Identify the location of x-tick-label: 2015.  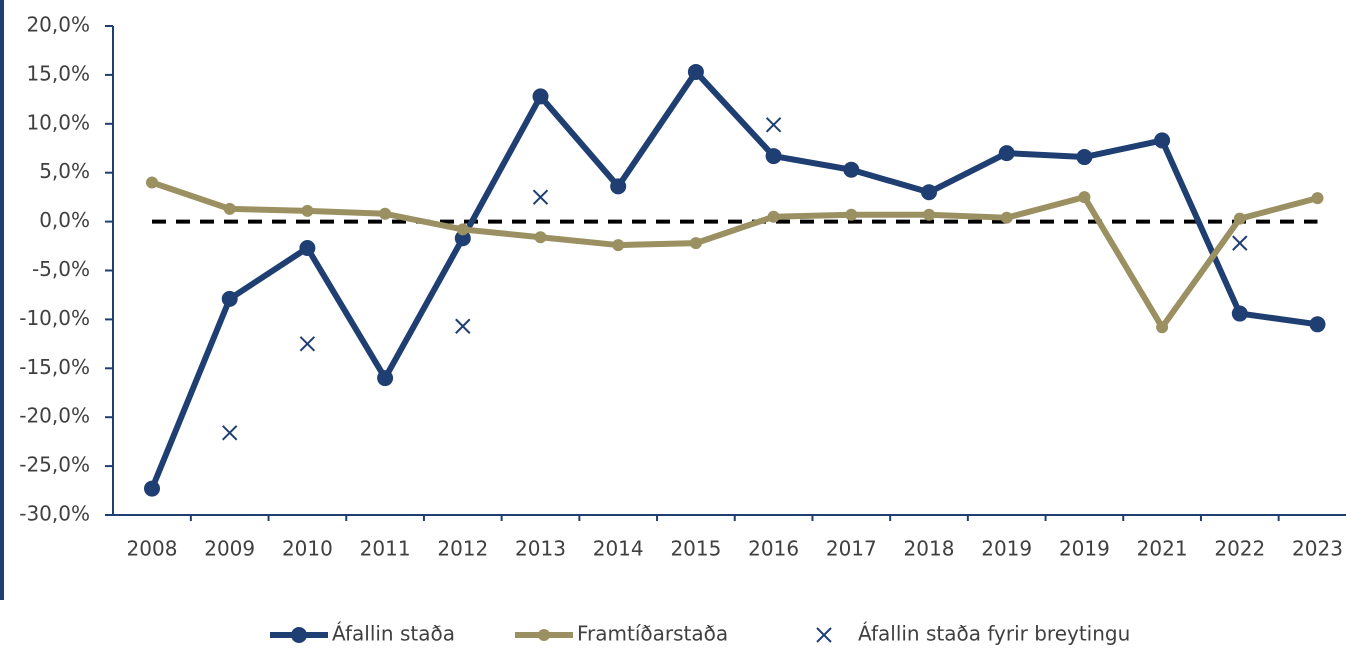
(695, 549).